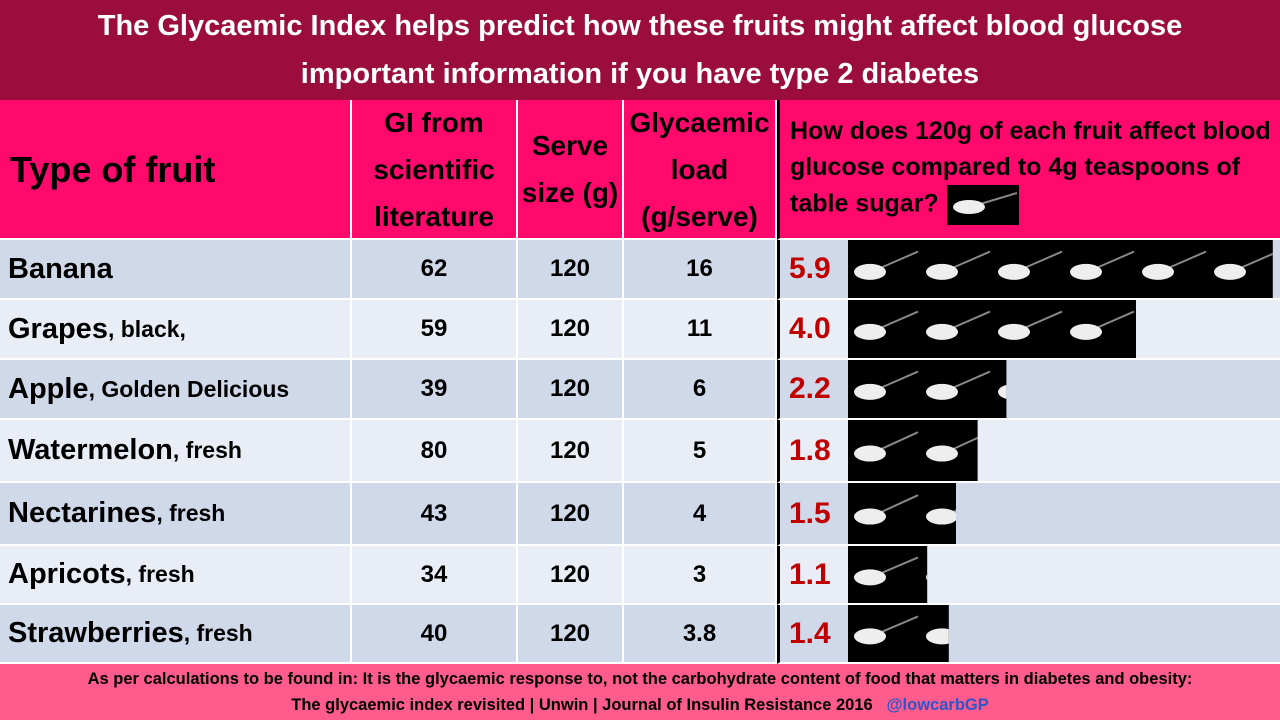 This screenshot has height=720, width=1280. I want to click on fruit-name: Watermelon, so click(90, 450).